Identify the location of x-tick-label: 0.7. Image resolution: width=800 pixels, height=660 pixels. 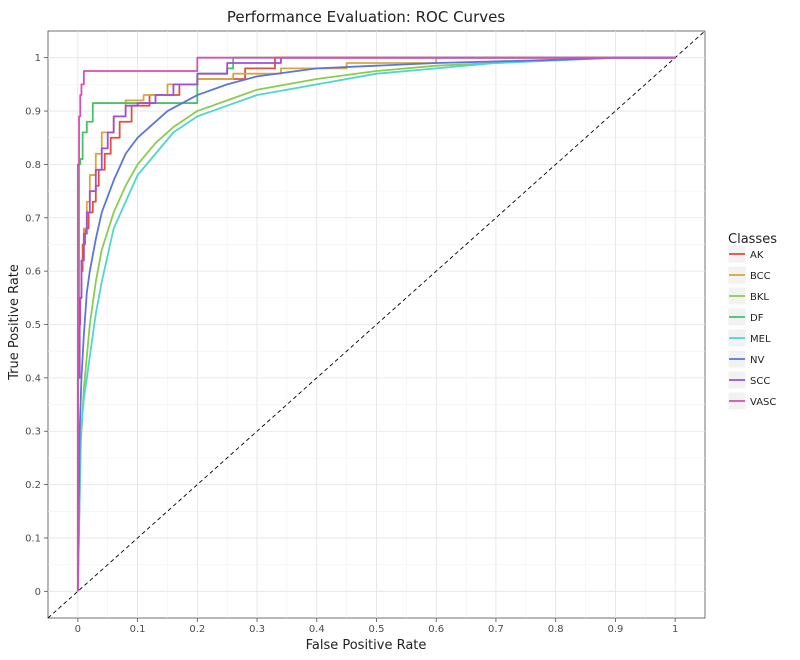
(496, 629).